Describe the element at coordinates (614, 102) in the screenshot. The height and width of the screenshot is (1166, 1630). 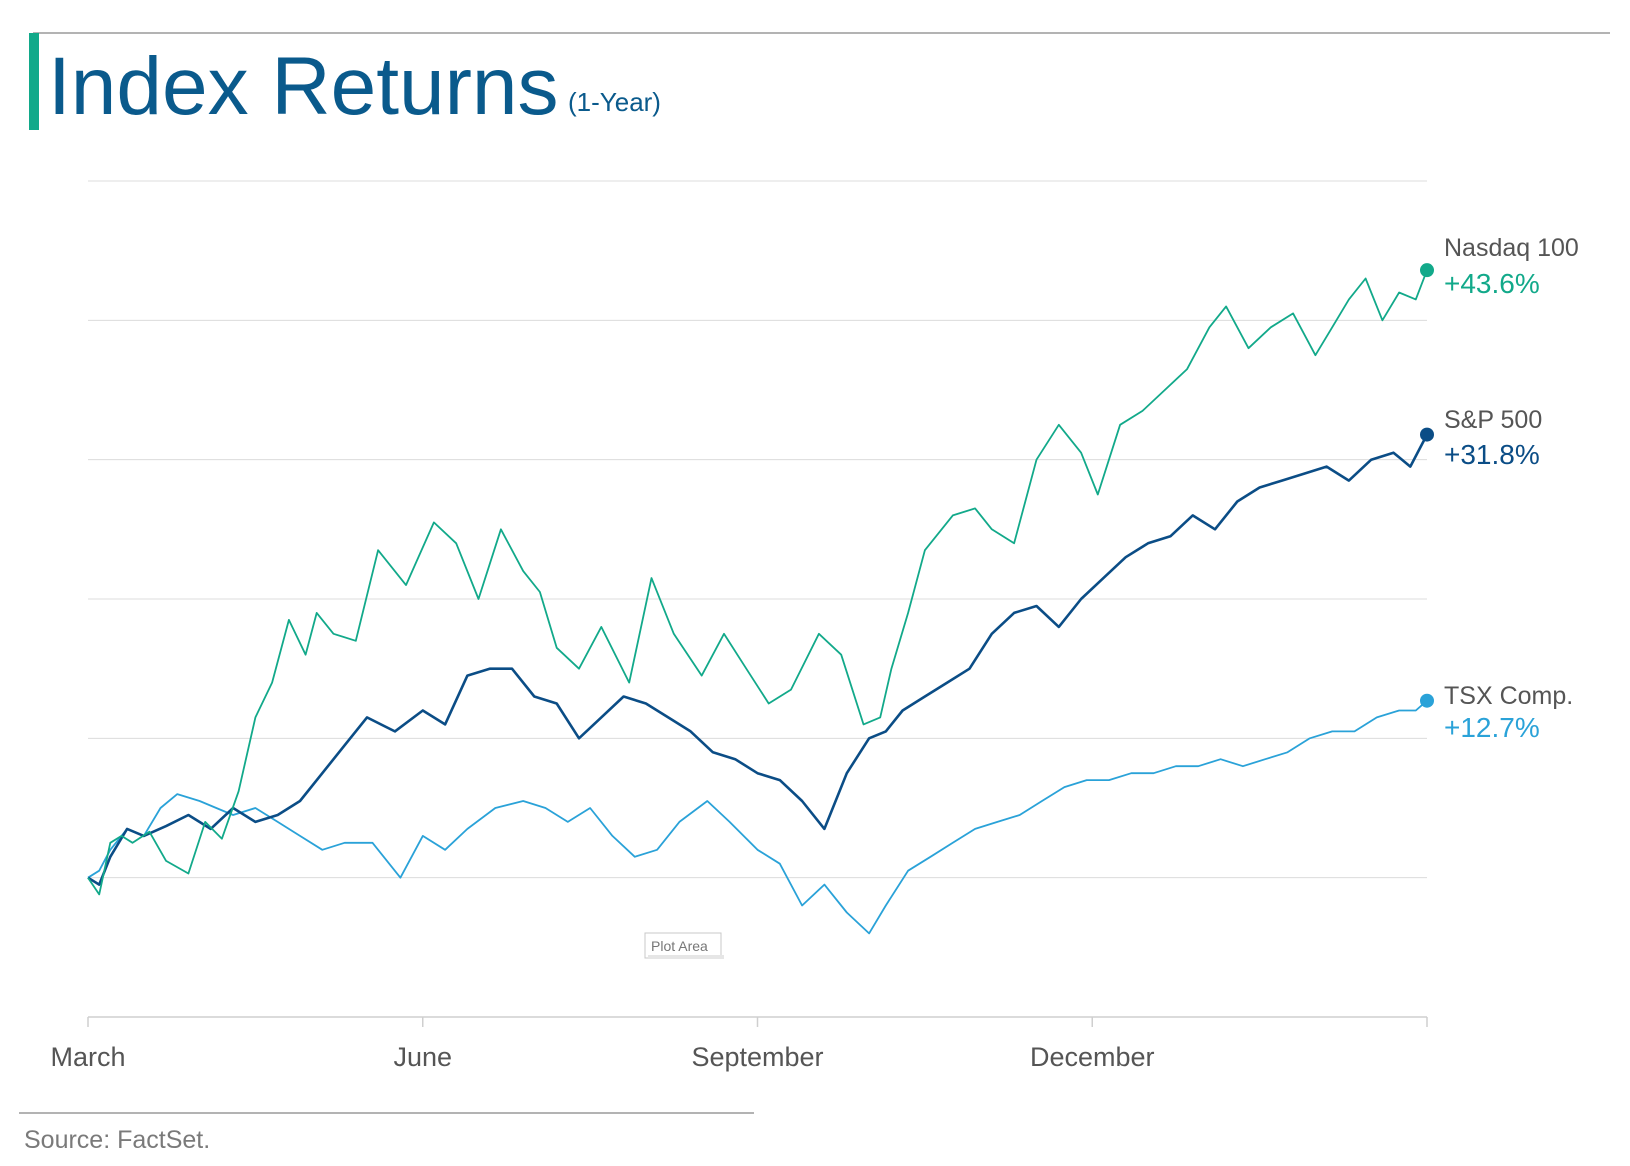
I see `chart-subtitle: (1-Year)` at that location.